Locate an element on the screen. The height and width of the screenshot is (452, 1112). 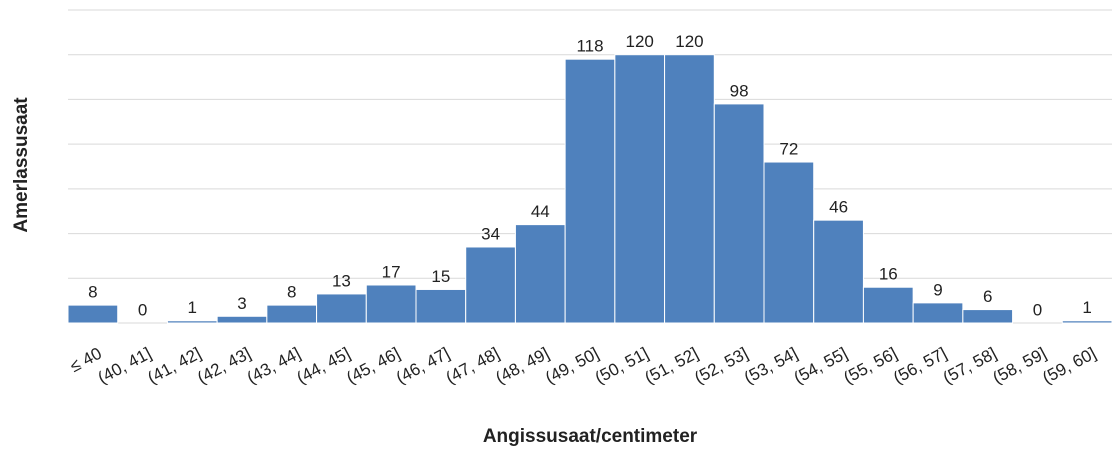
data-label: 118 is located at coordinates (589, 46).